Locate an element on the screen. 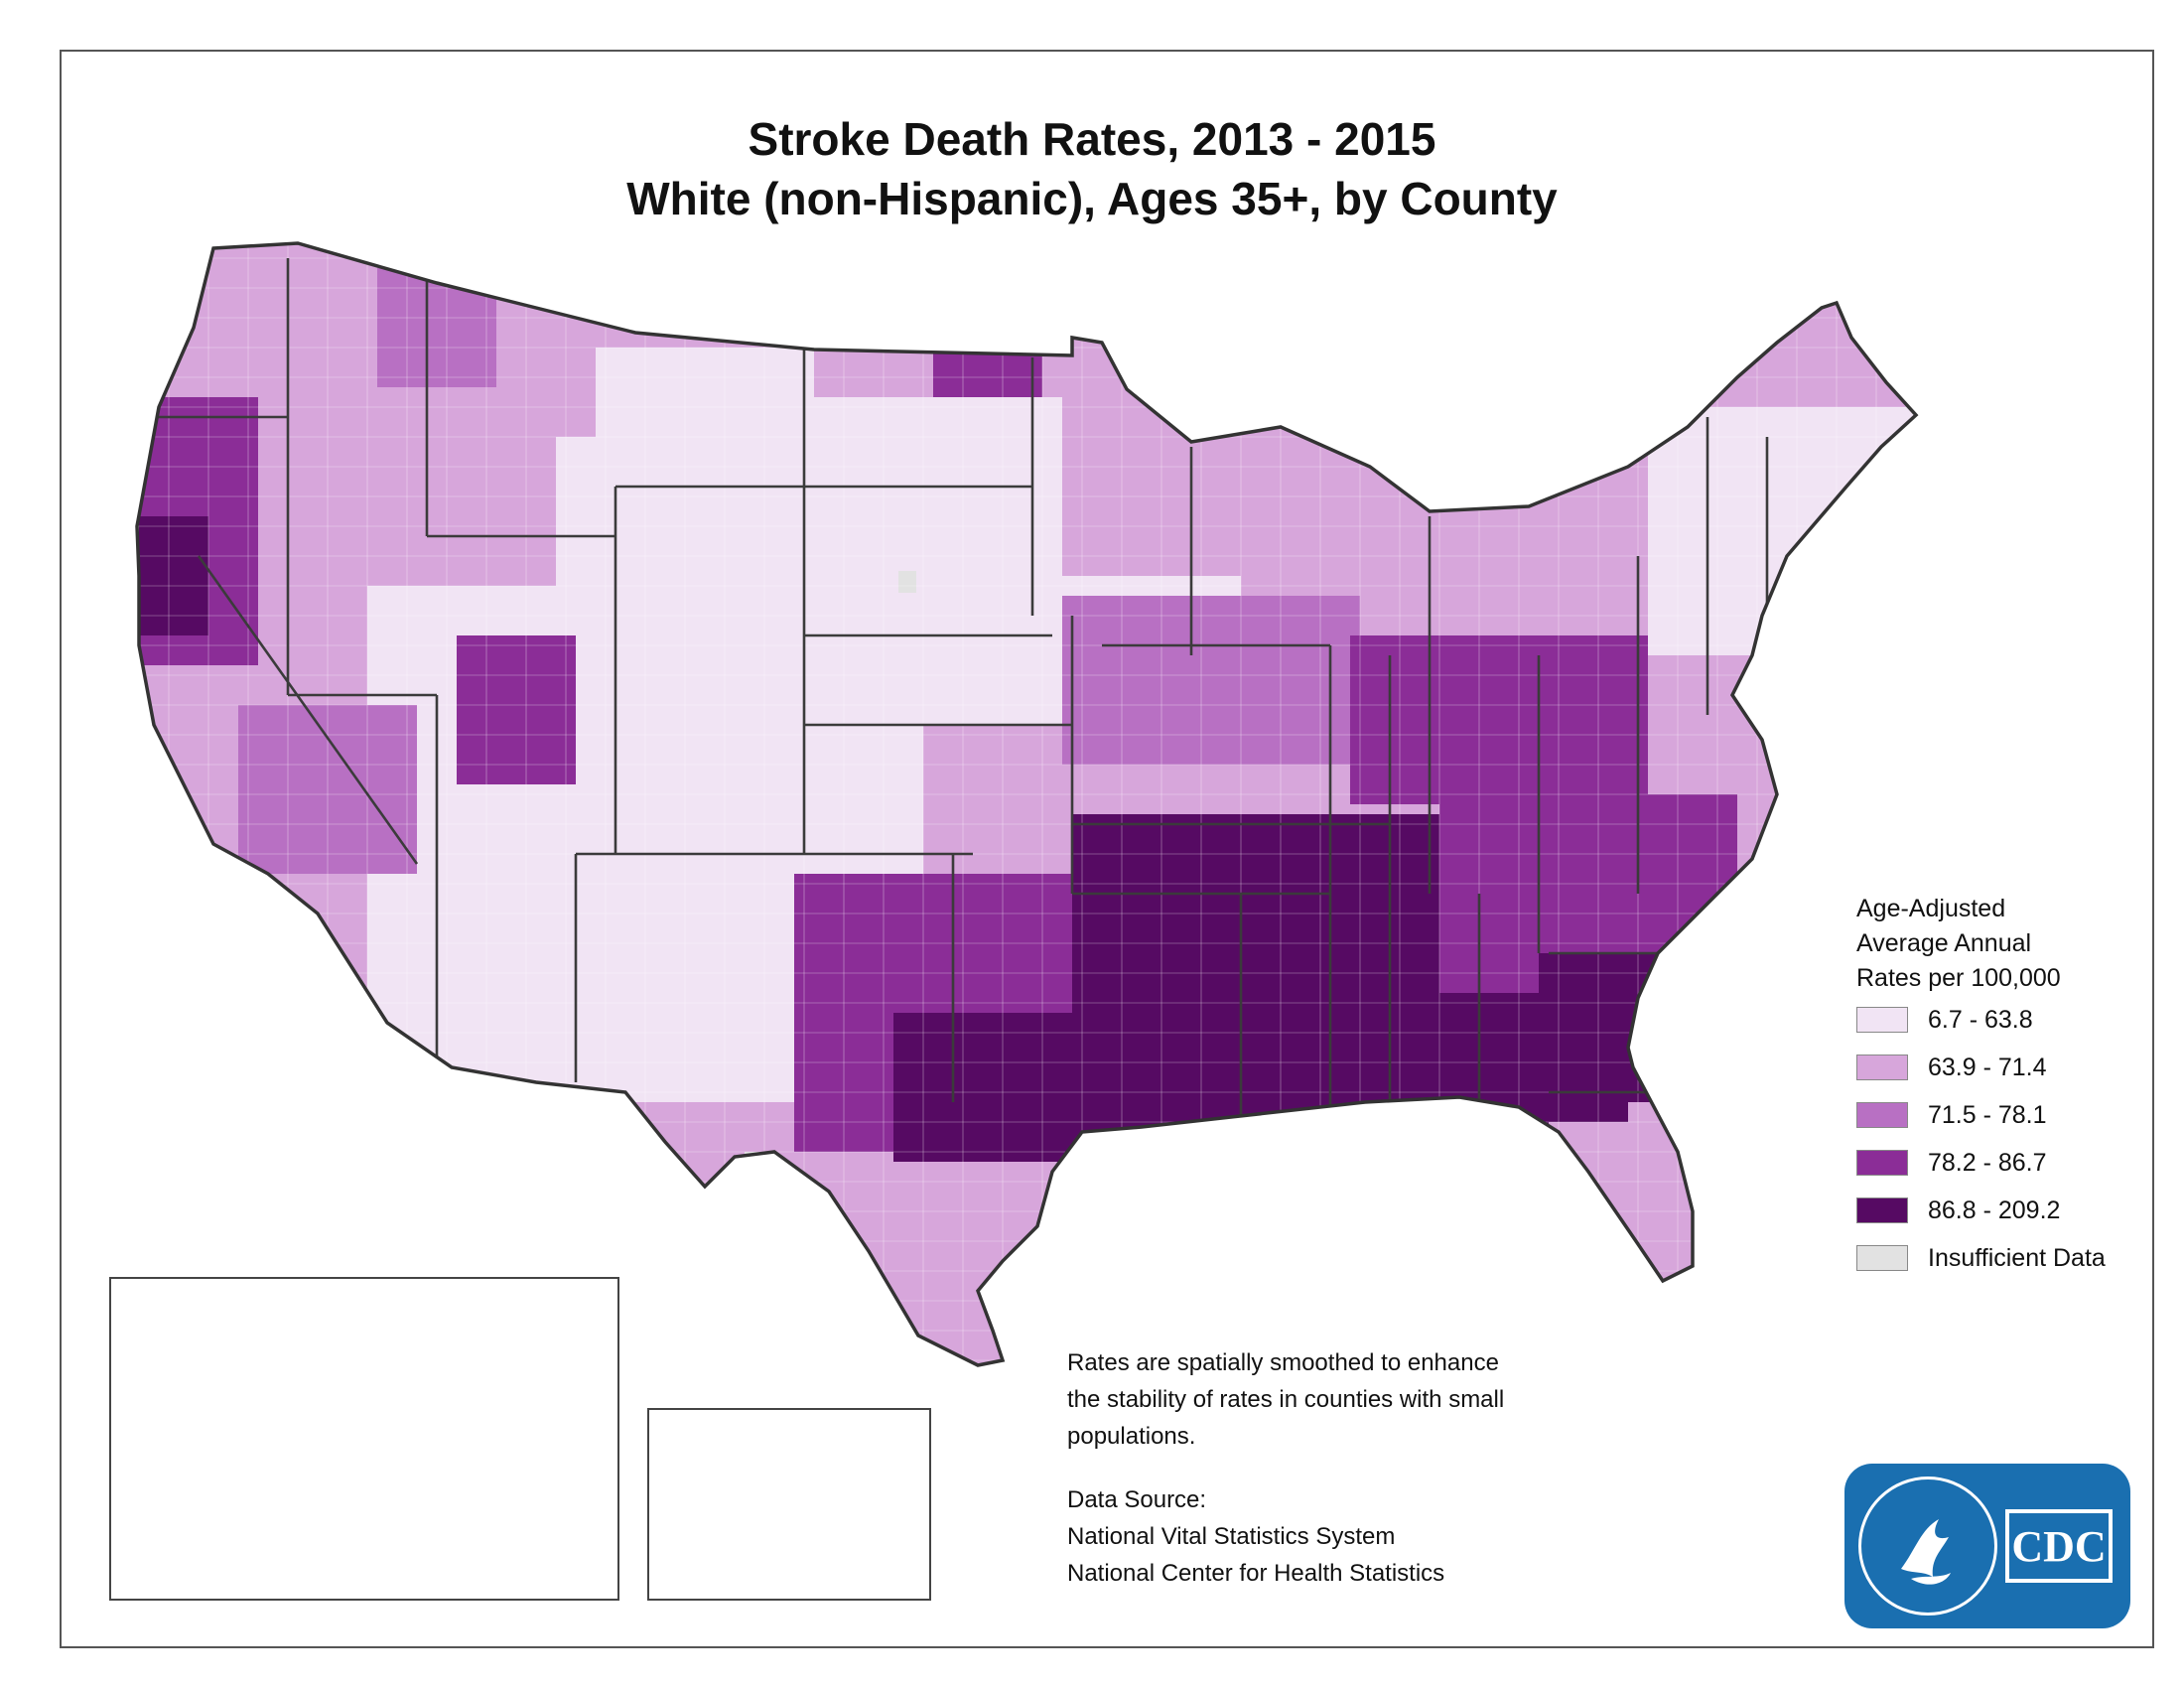 This screenshot has height=1688, width=2184. legend-label: 6.7 - 63.8 is located at coordinates (1980, 1019).